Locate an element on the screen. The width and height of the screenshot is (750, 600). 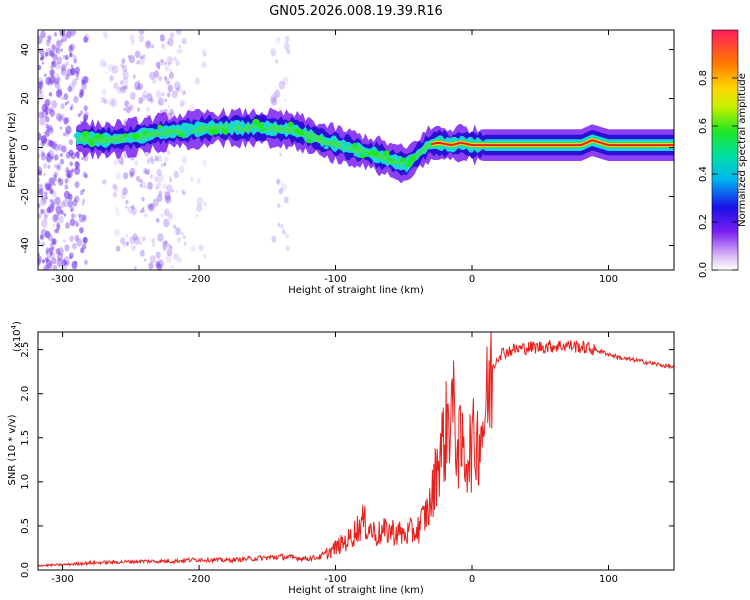
snr-y-tick-label: 1.0 is located at coordinates (25, 482).